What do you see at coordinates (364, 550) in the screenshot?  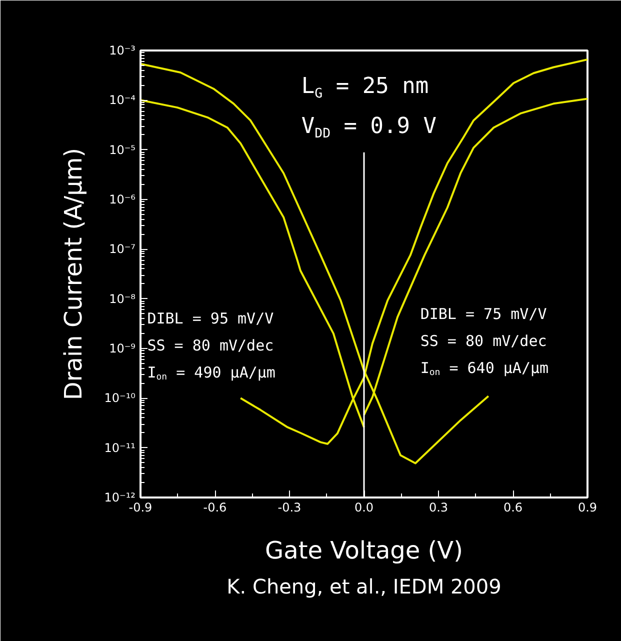 I see `x-axis-title: Gate Voltage (V)` at bounding box center [364, 550].